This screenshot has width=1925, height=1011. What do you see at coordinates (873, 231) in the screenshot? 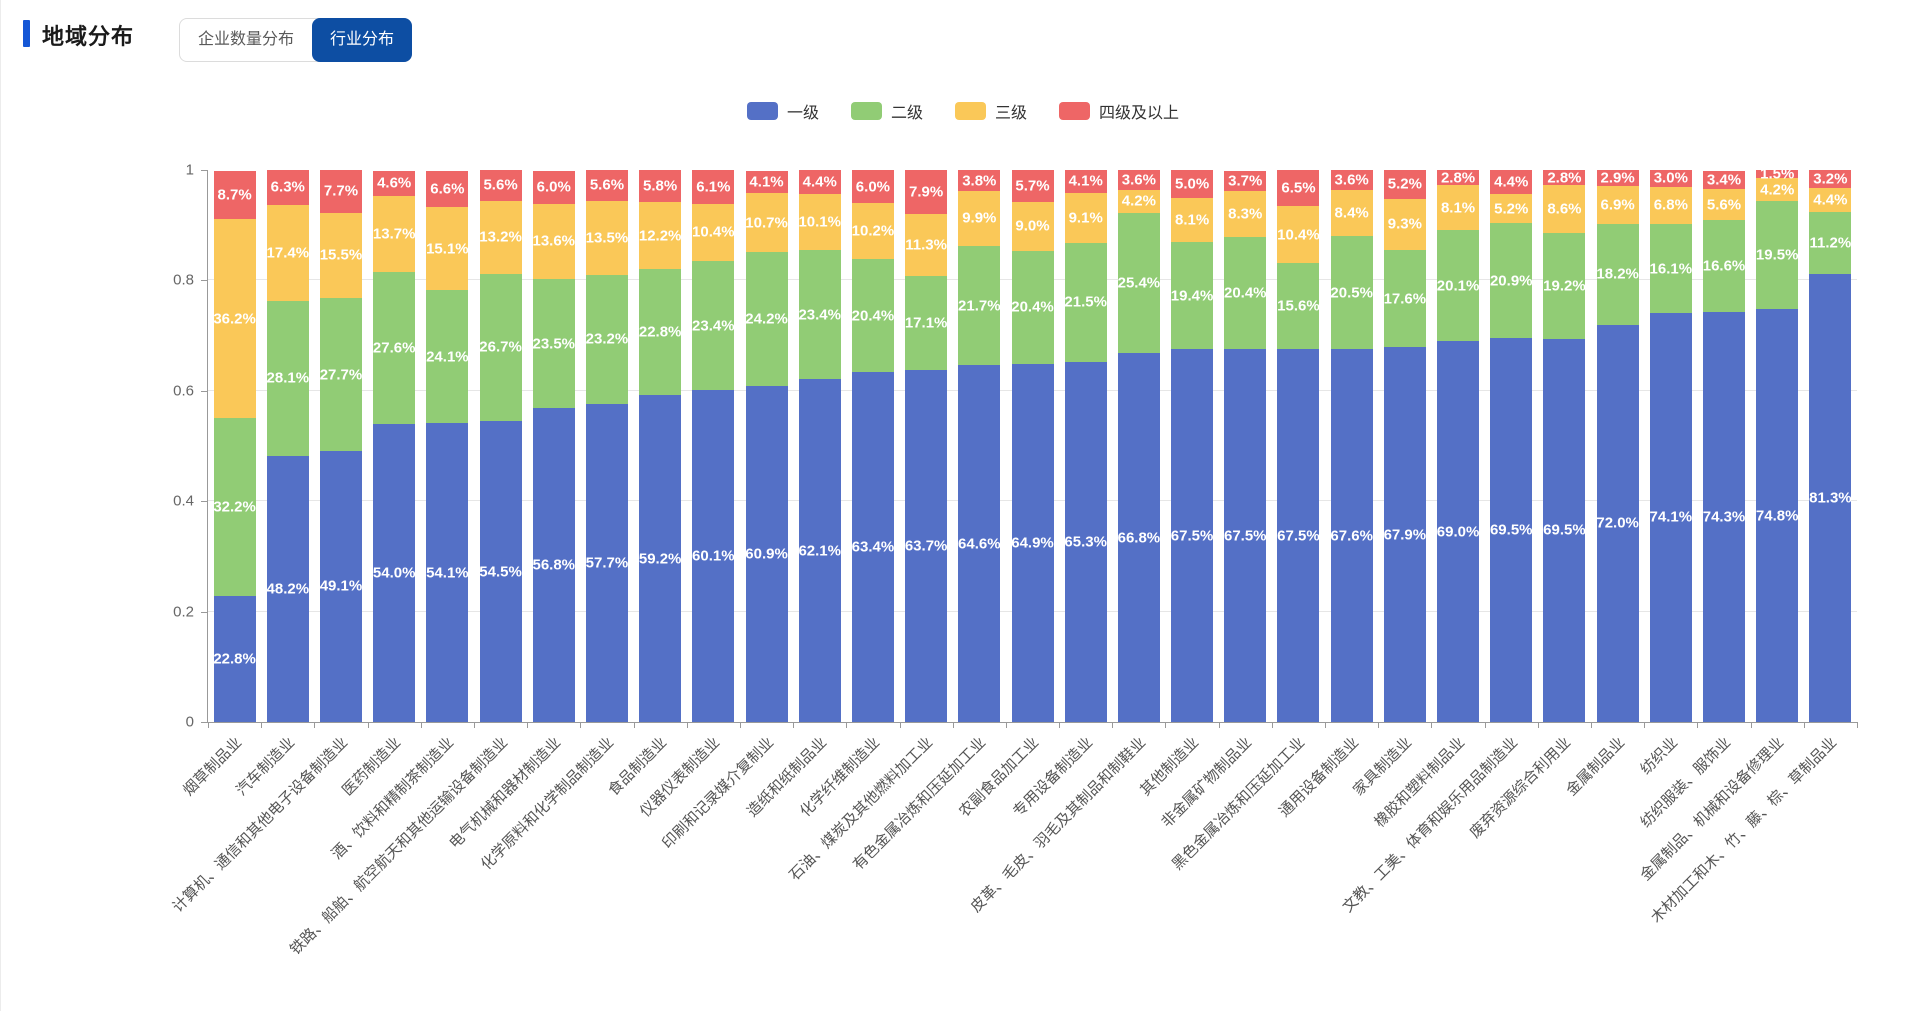
I see `bar-value-label: 10.2%` at bounding box center [873, 231].